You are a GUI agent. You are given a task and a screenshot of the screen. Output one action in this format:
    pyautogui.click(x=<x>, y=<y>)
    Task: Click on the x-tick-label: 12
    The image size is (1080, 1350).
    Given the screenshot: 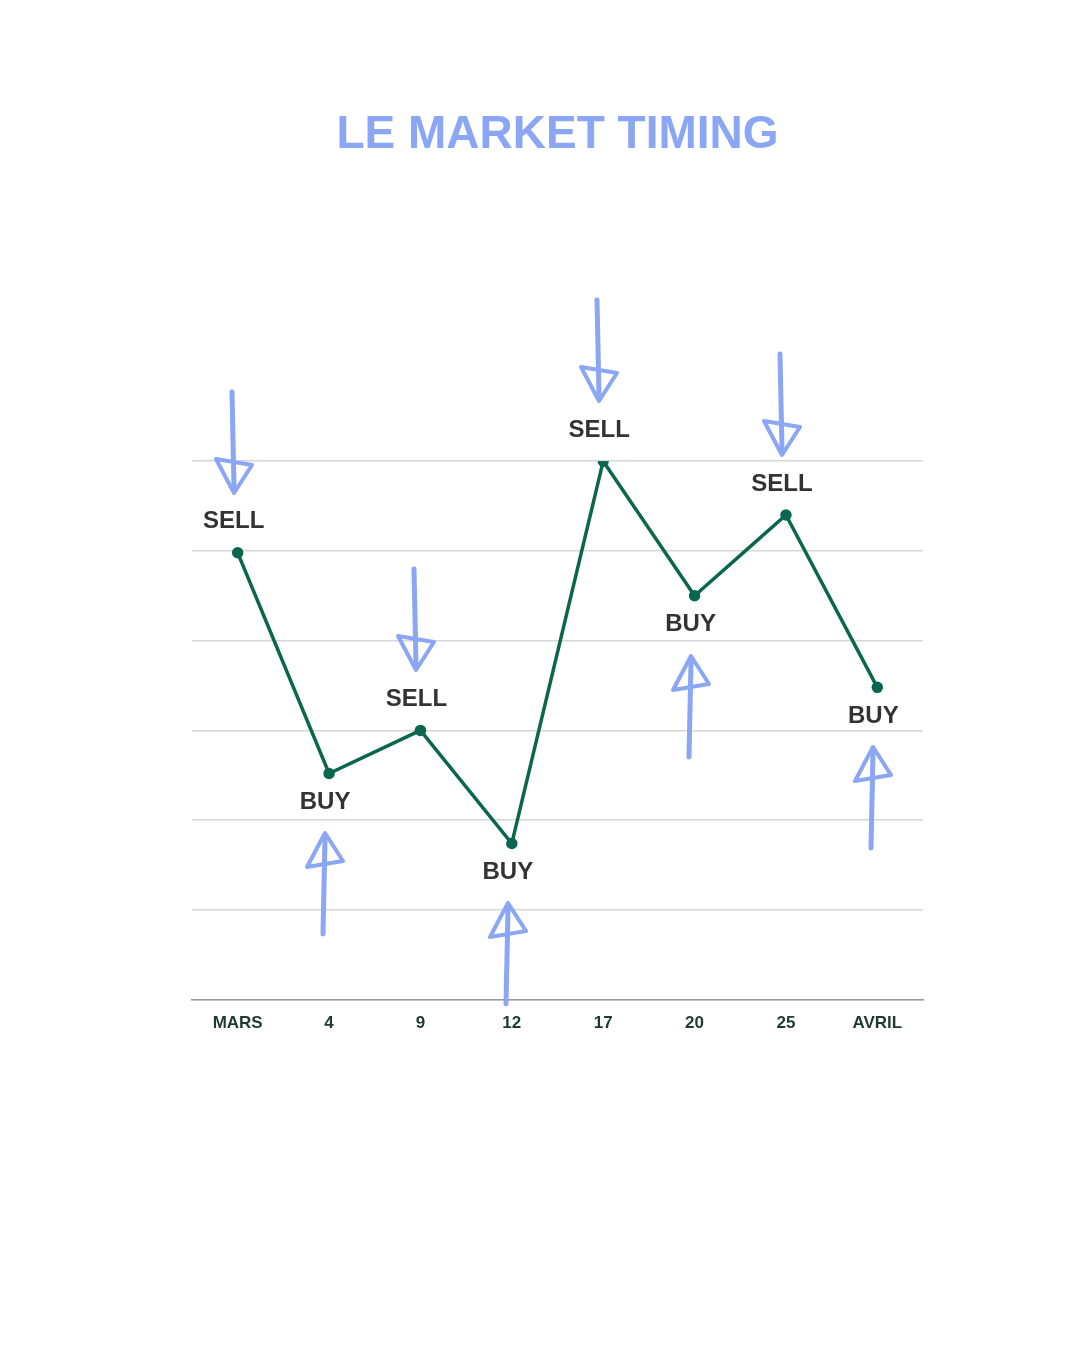 What is the action you would take?
    pyautogui.click(x=512, y=1023)
    